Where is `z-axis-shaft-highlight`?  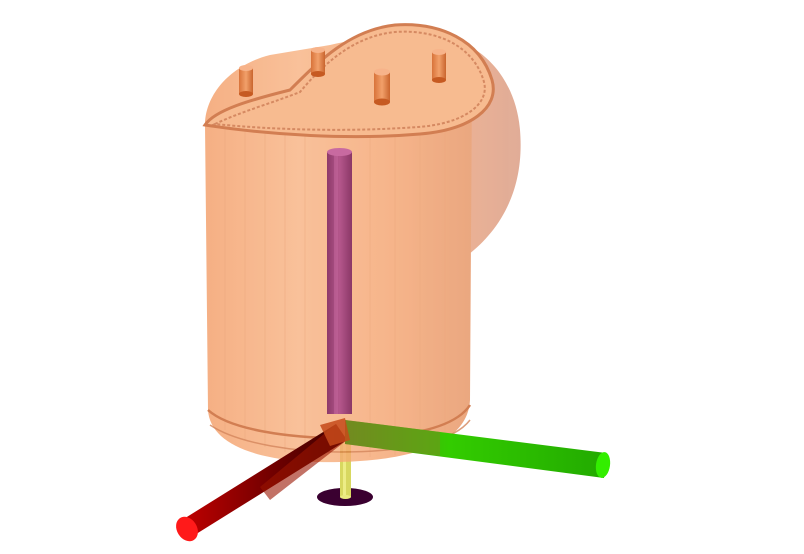 z-axis-shaft-highlight is located at coordinates (344, 463).